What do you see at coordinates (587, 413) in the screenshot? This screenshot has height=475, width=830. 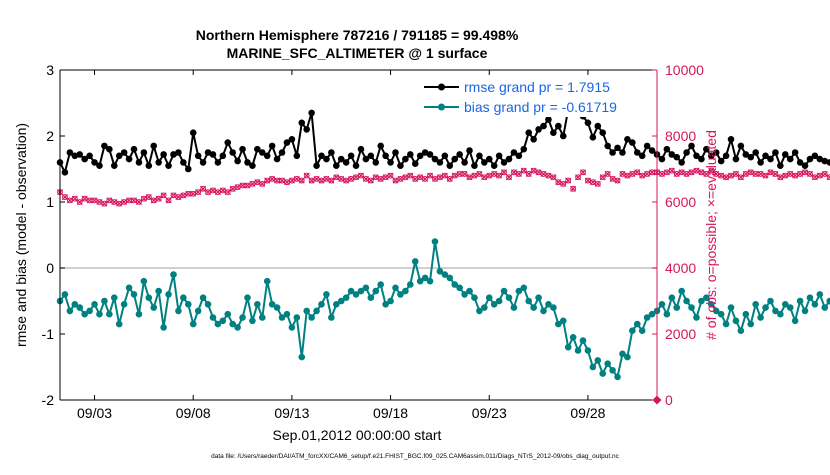 I see `x-tick-label: 09/28` at bounding box center [587, 413].